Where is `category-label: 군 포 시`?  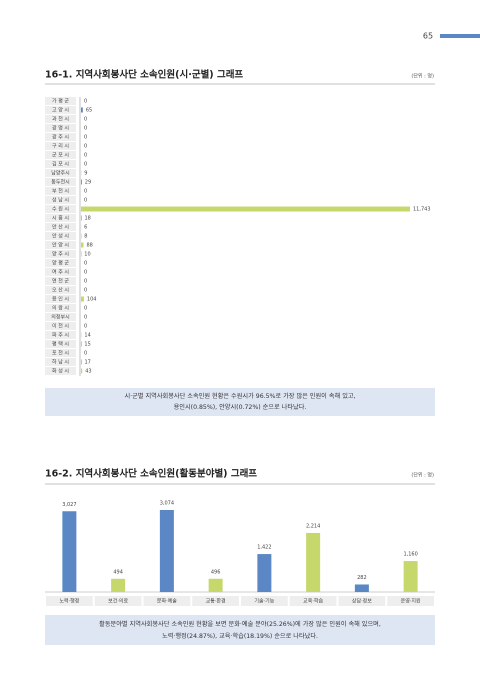 category-label: 군 포 시 is located at coordinates (60, 156).